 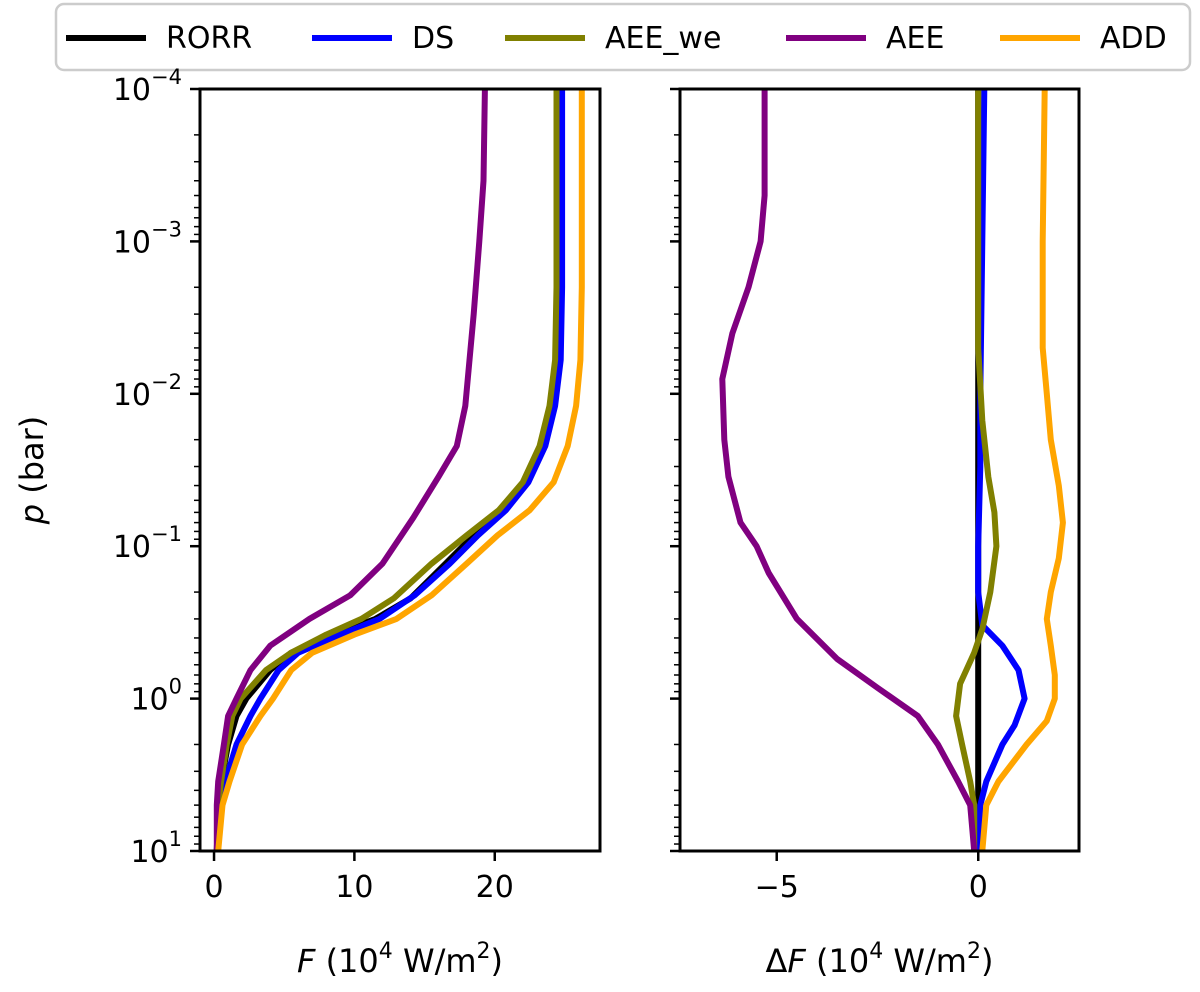 What do you see at coordinates (156, 848) in the screenshot?
I see `y-tick-label: 10¹` at bounding box center [156, 848].